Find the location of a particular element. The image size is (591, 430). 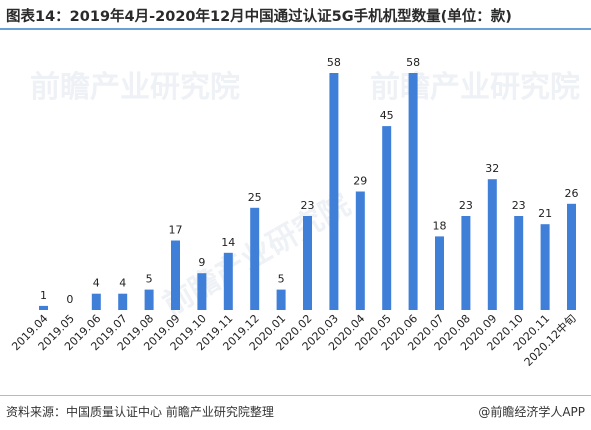

bar-2020.12中旬 is located at coordinates (571, 256).